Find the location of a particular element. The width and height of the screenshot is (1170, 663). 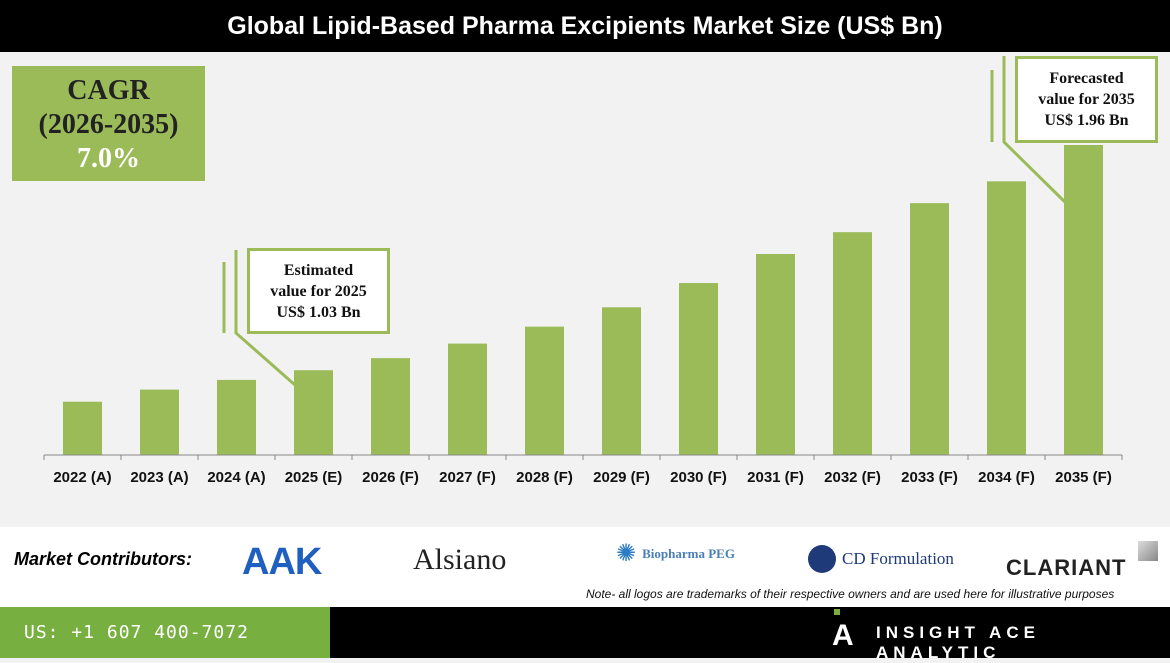

bar-2026 (F) is located at coordinates (390, 406).